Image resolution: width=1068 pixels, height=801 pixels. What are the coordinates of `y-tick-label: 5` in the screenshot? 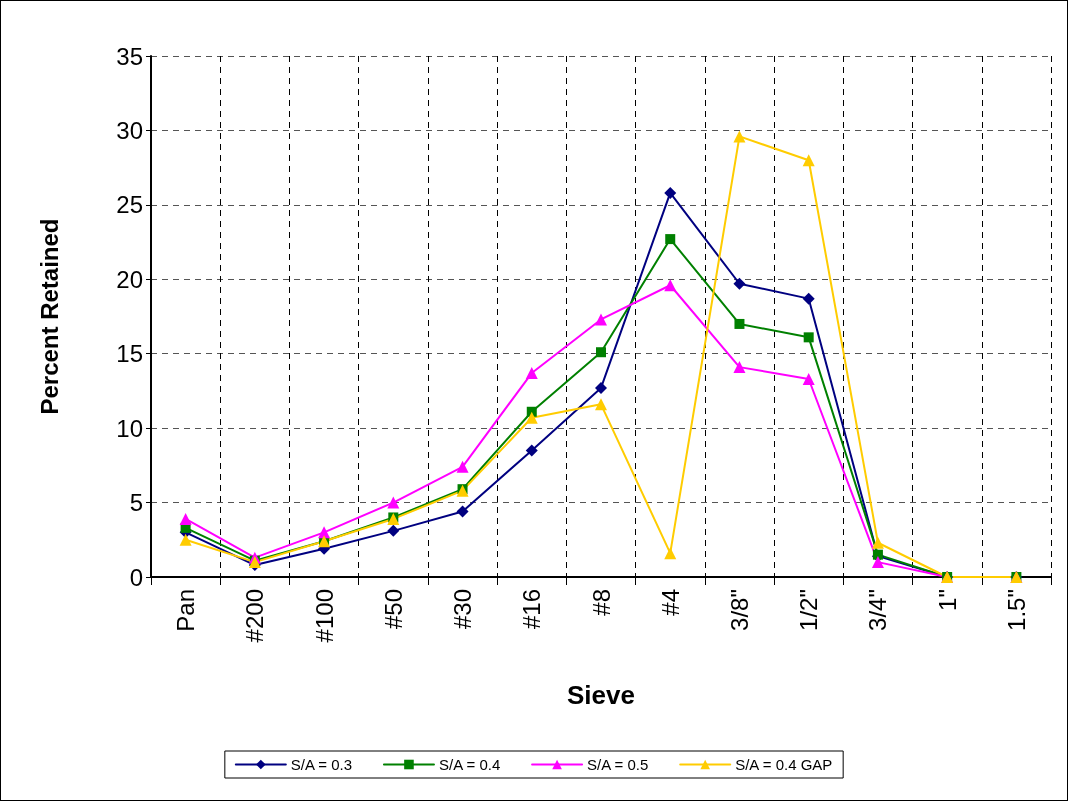 It's located at (136, 503).